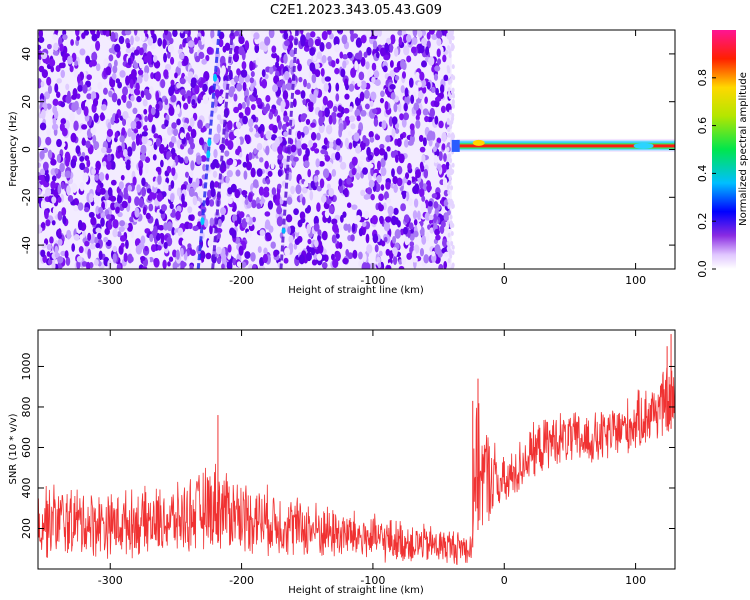 The width and height of the screenshot is (750, 600). I want to click on signal-onset, so click(455, 145).